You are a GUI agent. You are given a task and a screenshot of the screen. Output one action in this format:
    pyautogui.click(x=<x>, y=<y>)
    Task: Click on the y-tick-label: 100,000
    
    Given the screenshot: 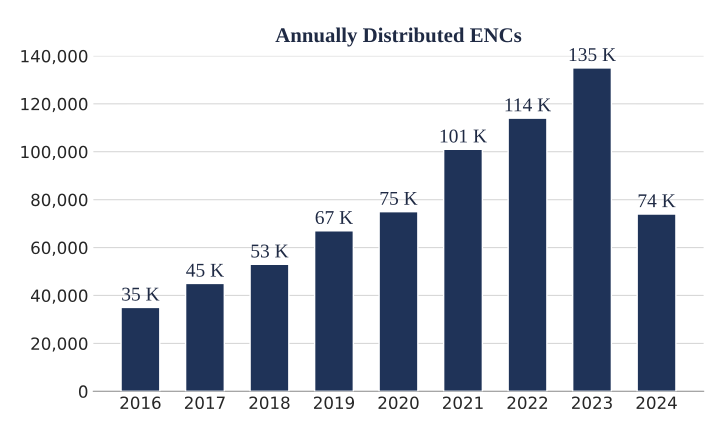 What is the action you would take?
    pyautogui.click(x=54, y=153)
    